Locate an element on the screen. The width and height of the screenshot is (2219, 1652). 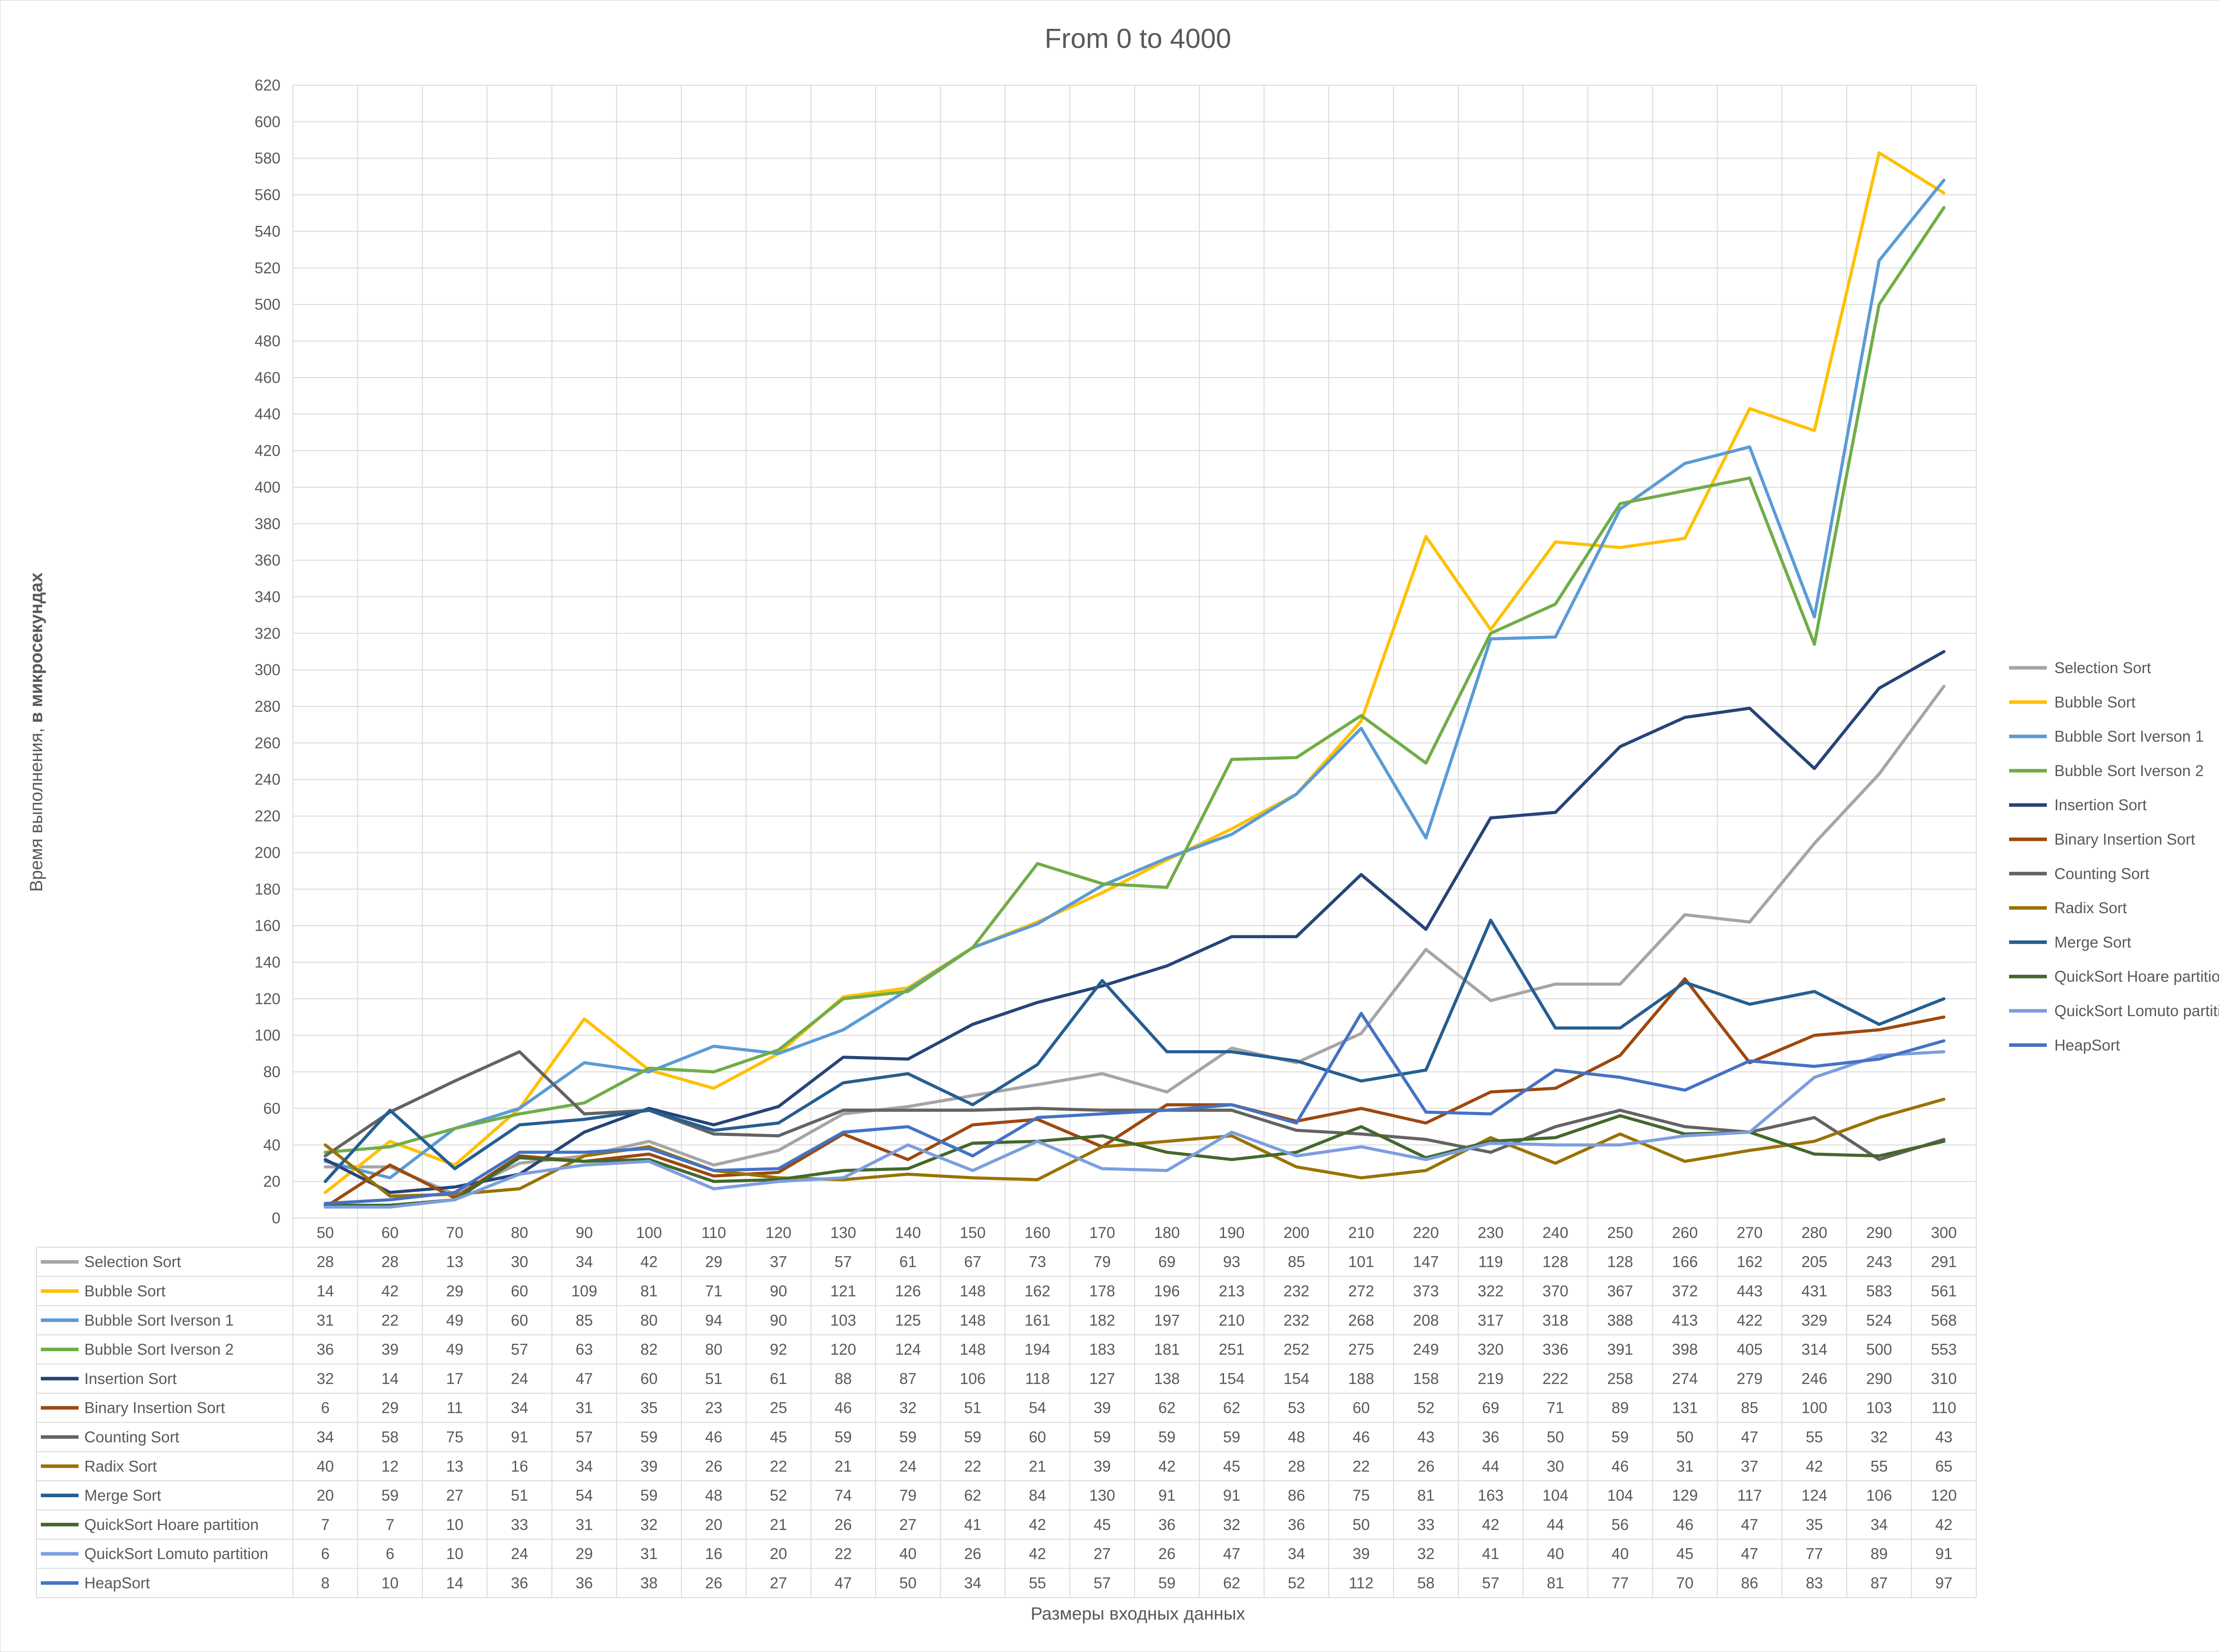
table-cell: 40 is located at coordinates (907, 1554).